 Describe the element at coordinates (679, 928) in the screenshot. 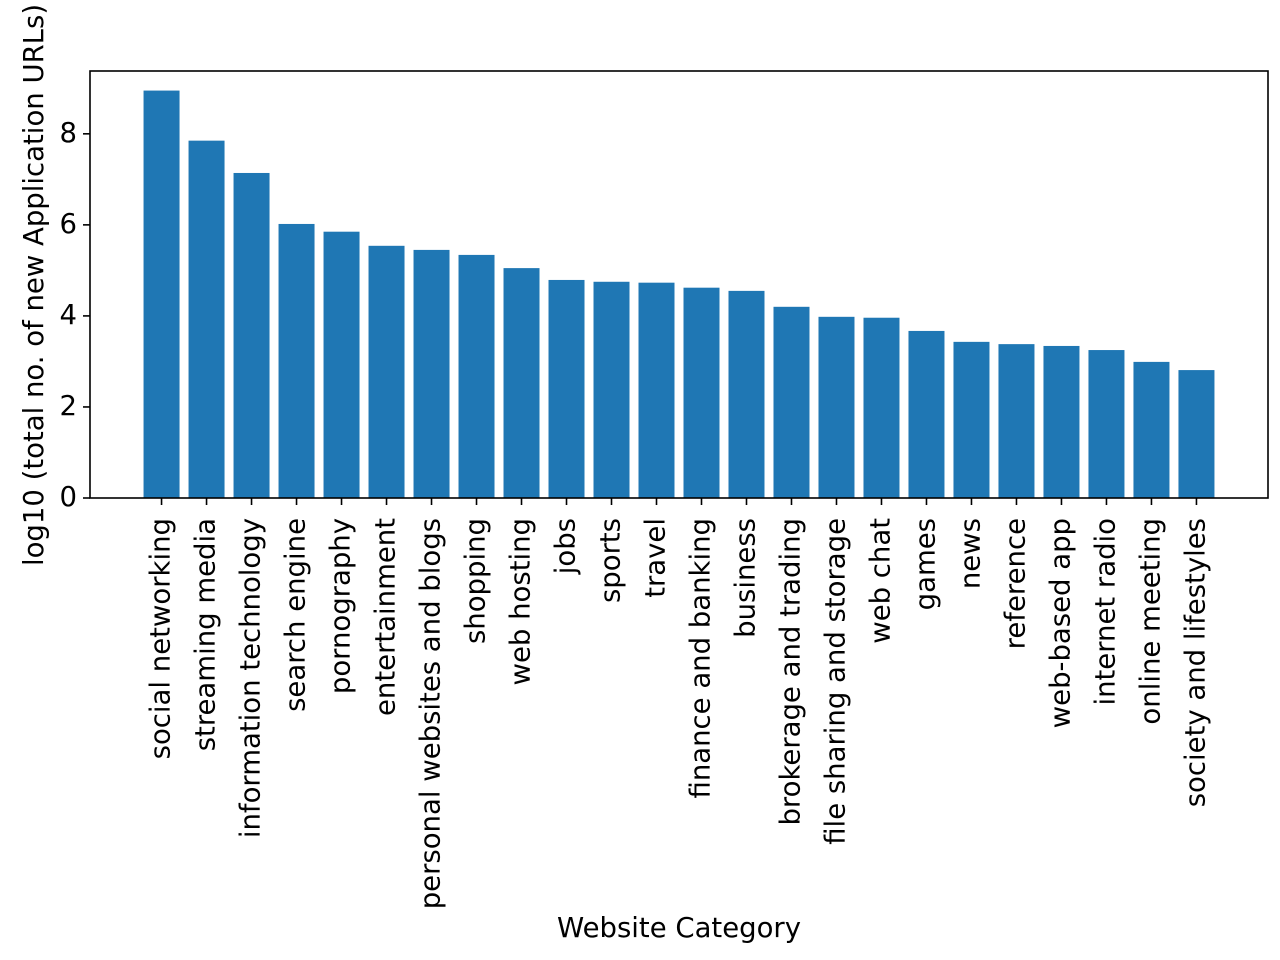

I see `x-axis-label: Website Category` at that location.